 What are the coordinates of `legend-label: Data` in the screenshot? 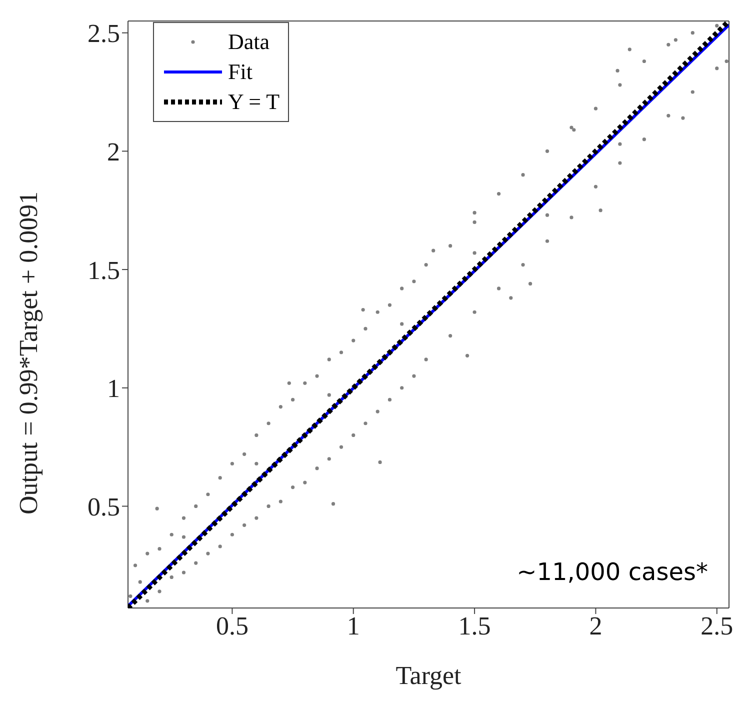 It's located at (249, 42).